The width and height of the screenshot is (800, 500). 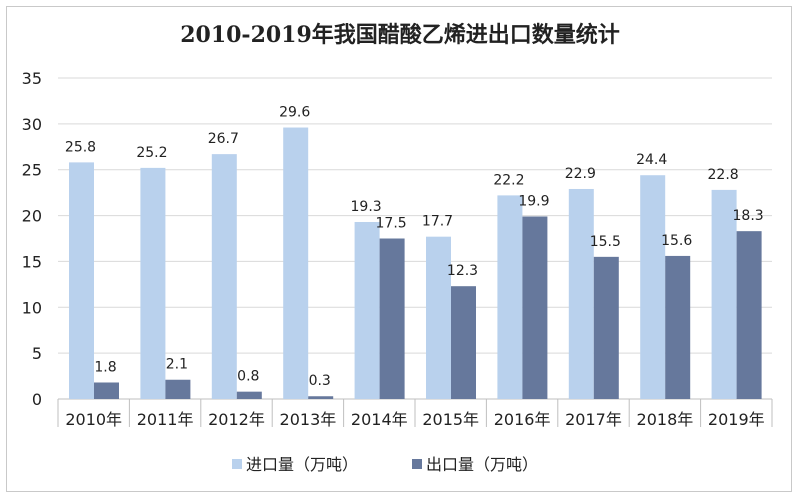 What do you see at coordinates (400, 35) in the screenshot?
I see `chart-title: 2010-2019年我国醋酸乙烯进出口数量统计` at bounding box center [400, 35].